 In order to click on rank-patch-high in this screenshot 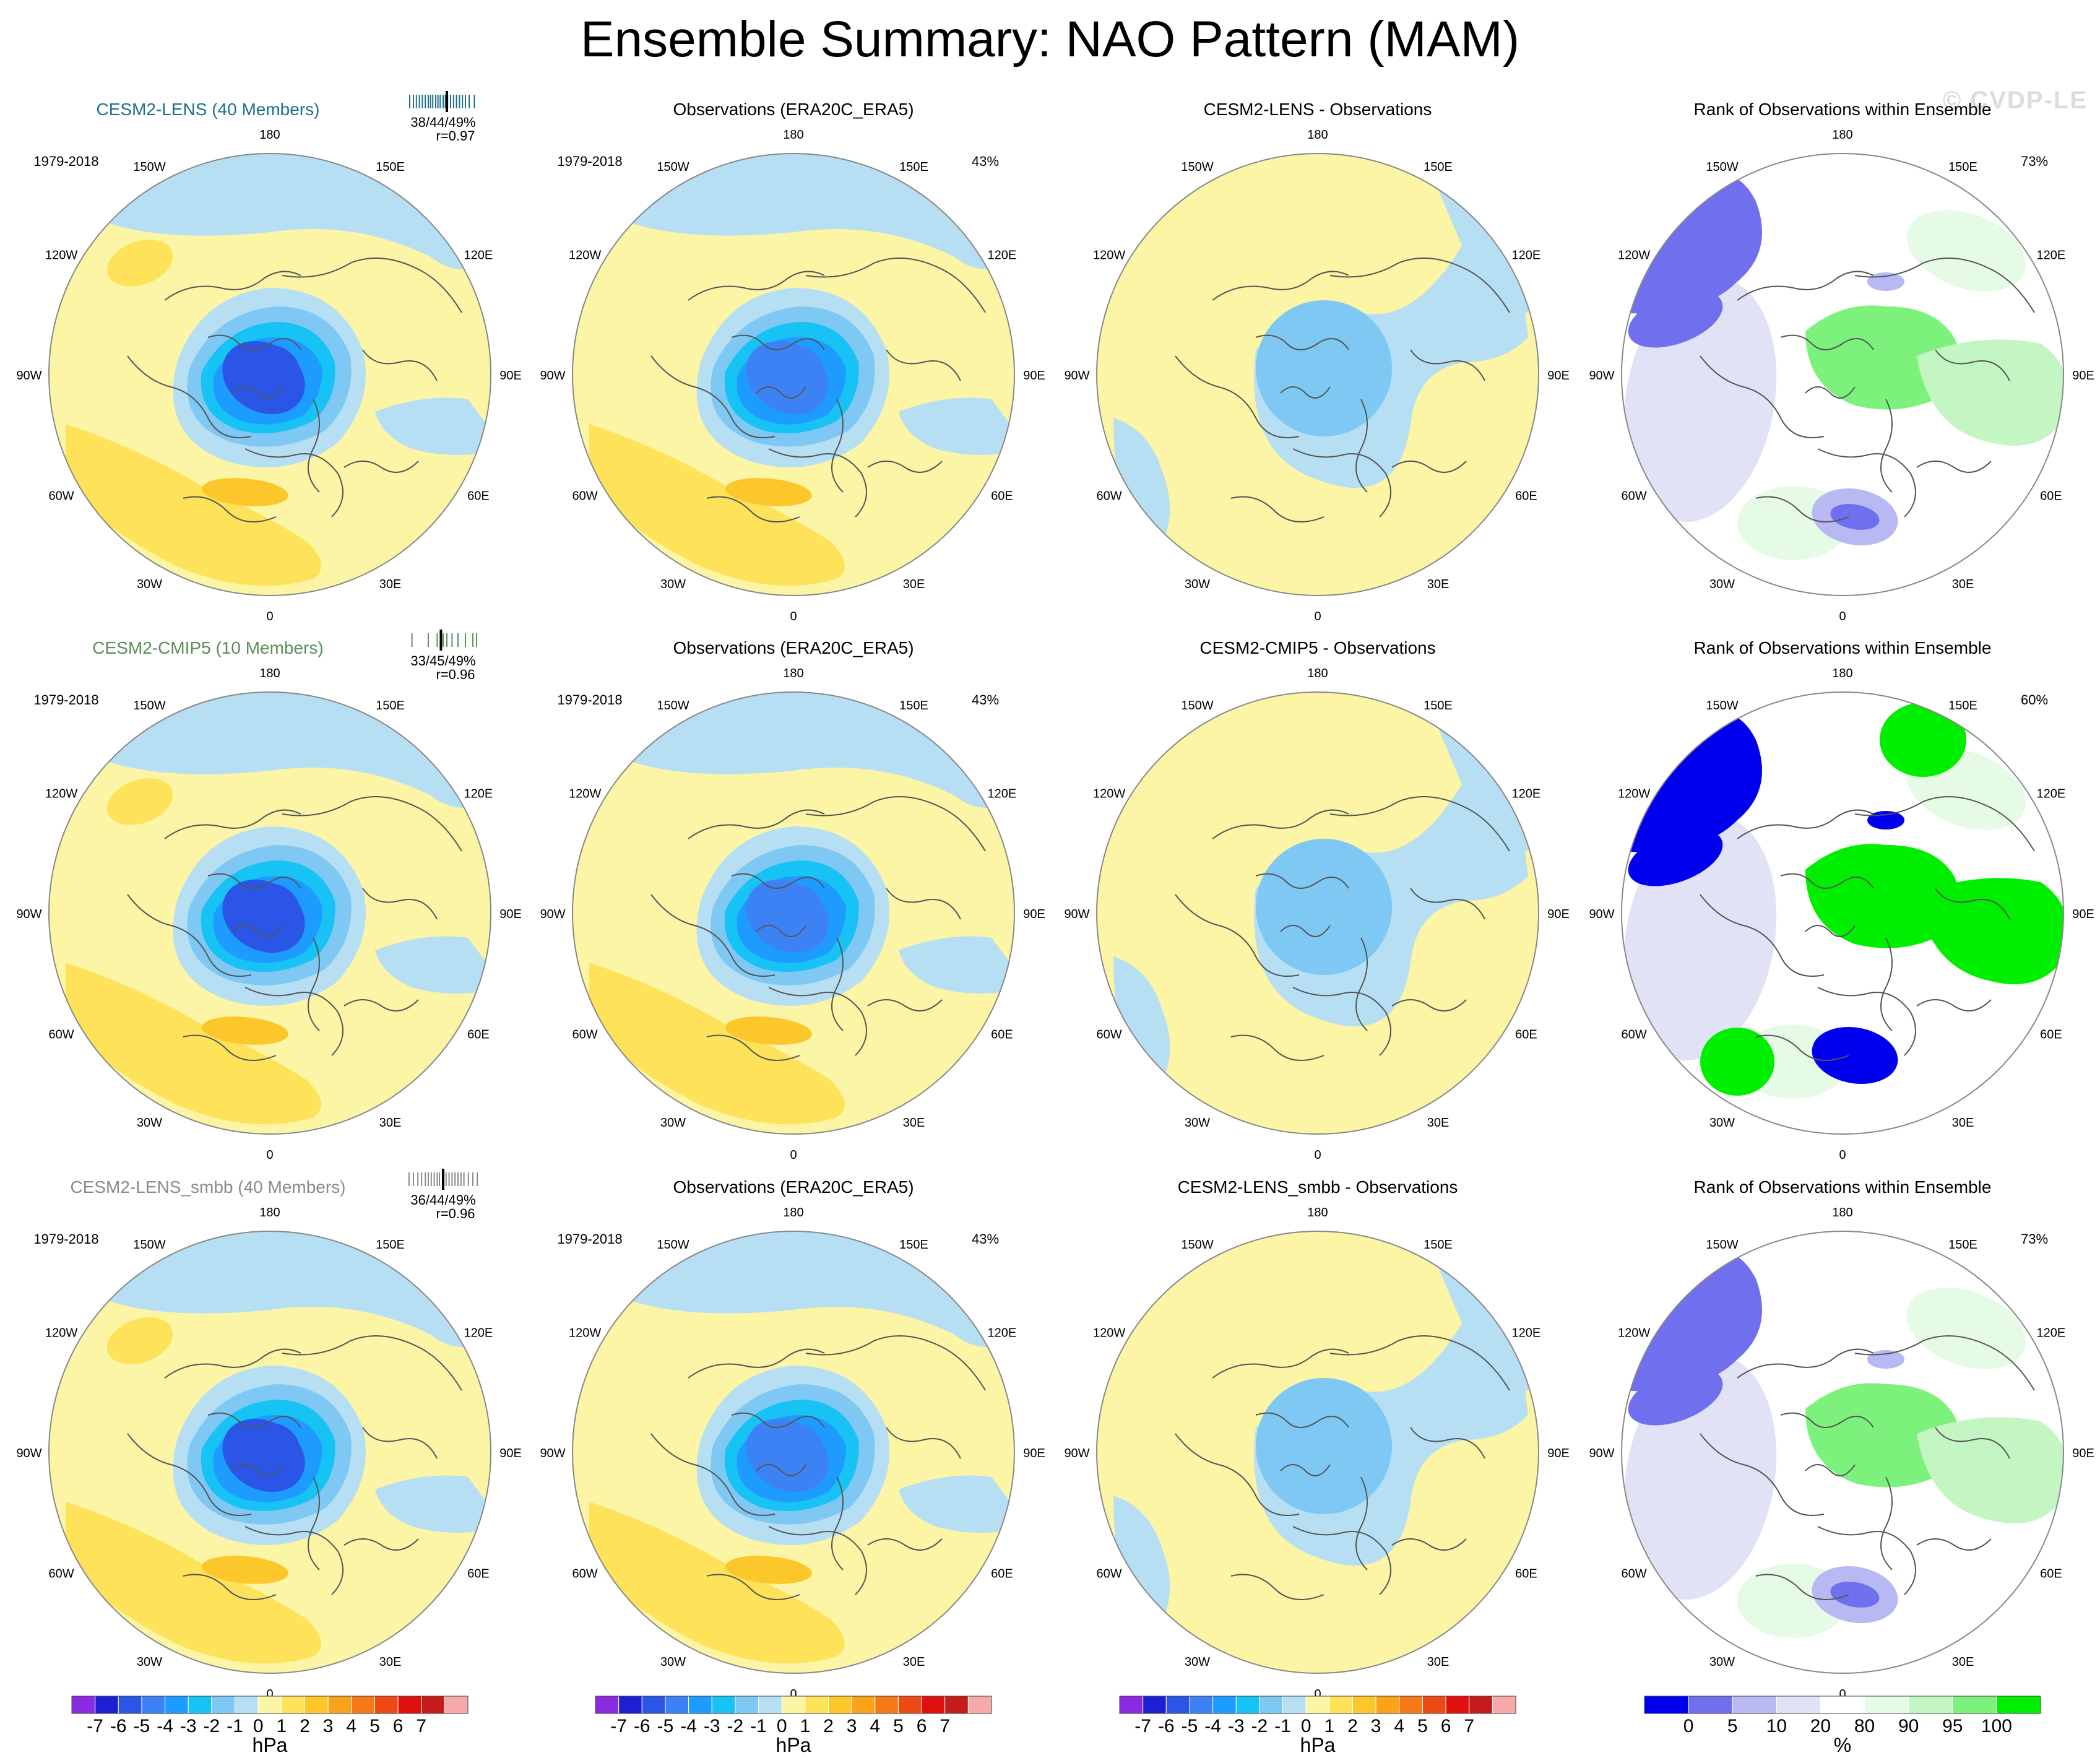, I will do `click(1966, 251)`.